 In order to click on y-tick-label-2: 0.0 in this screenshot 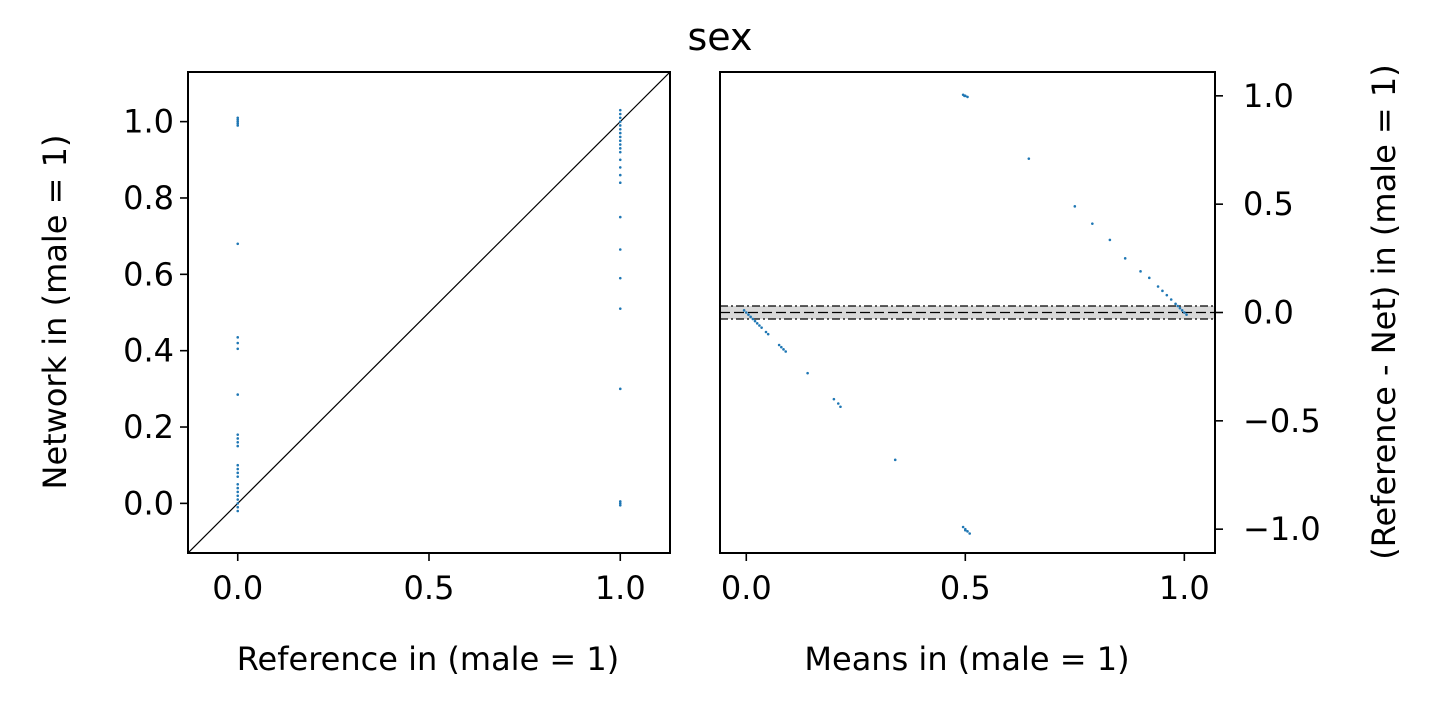, I will do `click(1268, 313)`.